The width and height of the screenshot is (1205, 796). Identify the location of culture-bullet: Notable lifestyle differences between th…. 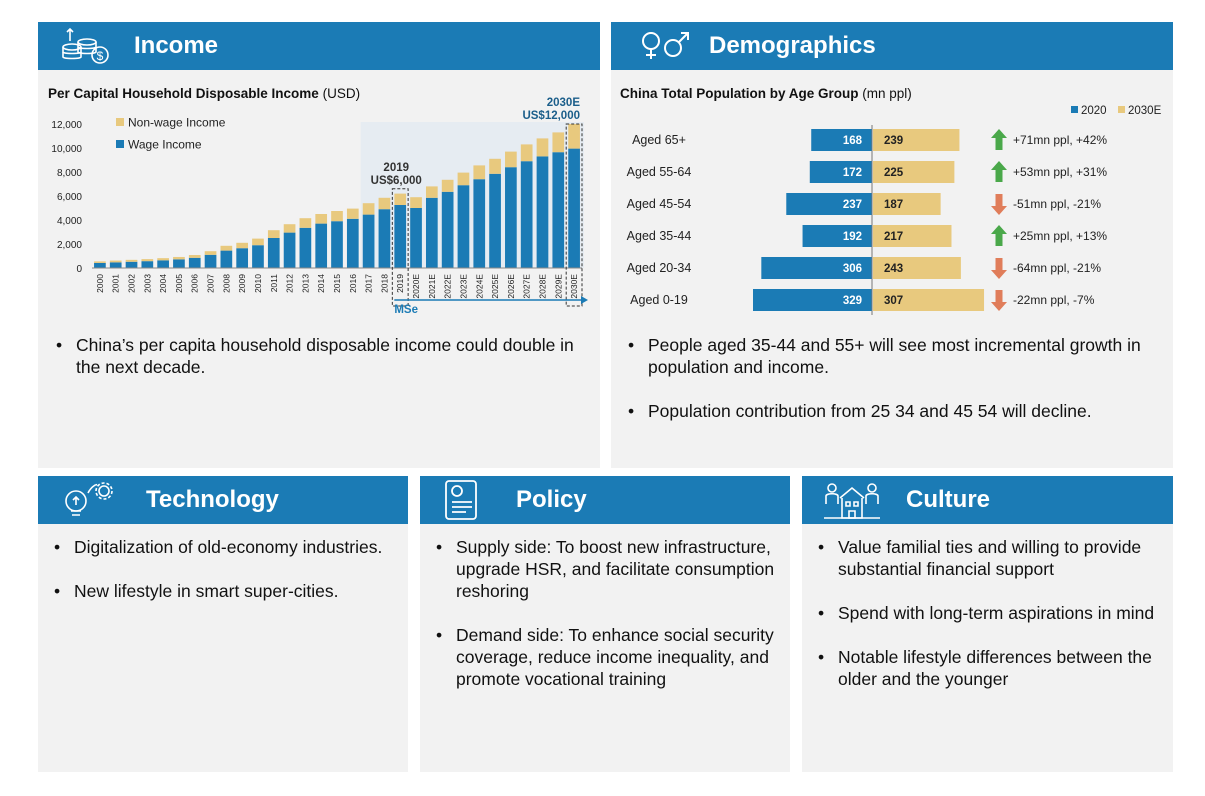
(991, 668).